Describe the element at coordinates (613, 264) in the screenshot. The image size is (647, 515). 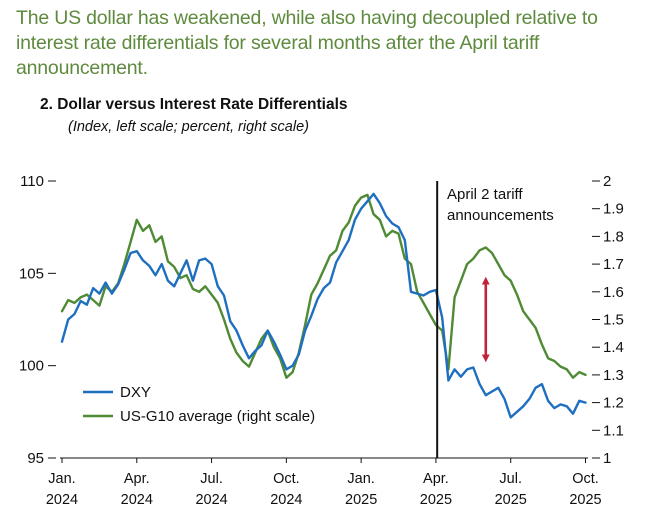
I see `y-right-tick-label: 1.7` at that location.